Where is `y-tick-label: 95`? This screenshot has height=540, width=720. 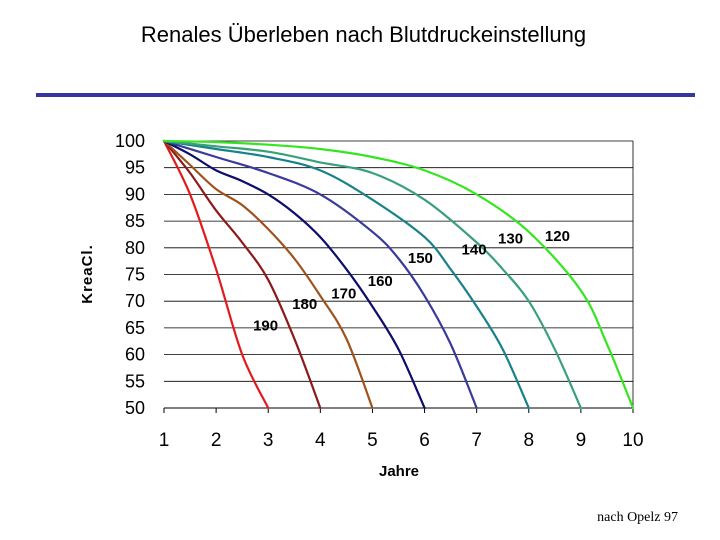
y-tick-label: 95 is located at coordinates (135, 168).